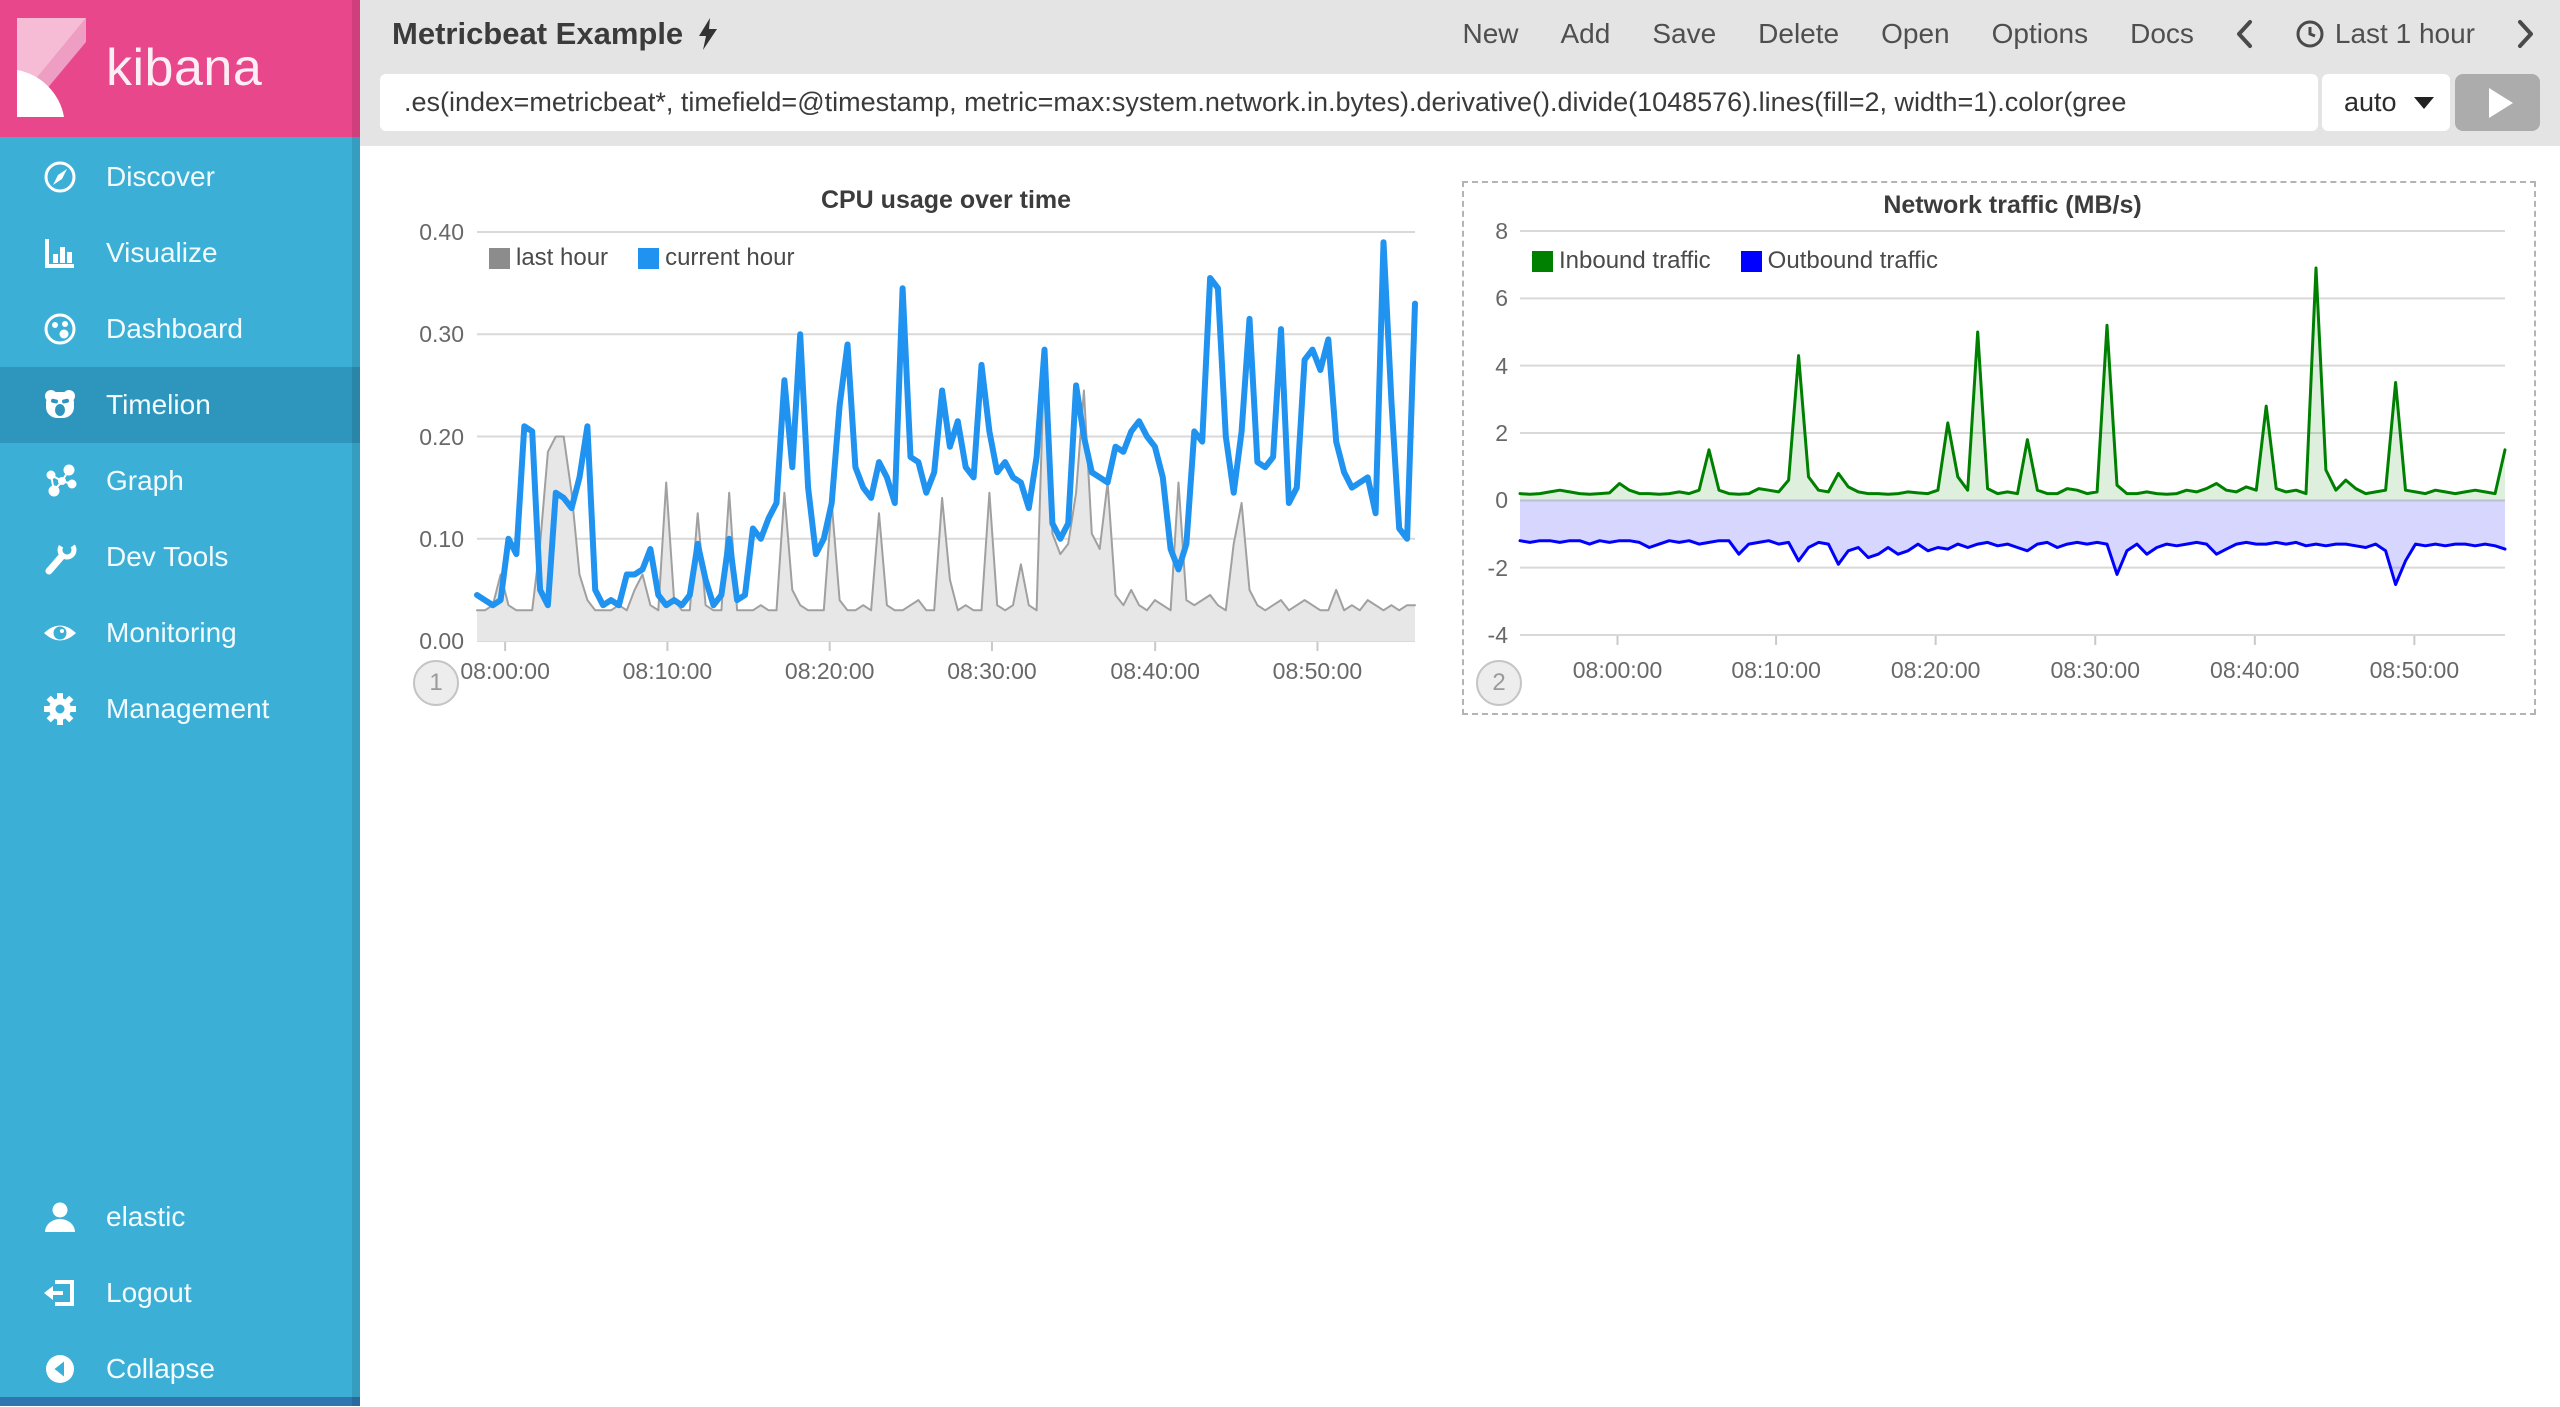  I want to click on kibana-logo: kibana, so click(180, 68).